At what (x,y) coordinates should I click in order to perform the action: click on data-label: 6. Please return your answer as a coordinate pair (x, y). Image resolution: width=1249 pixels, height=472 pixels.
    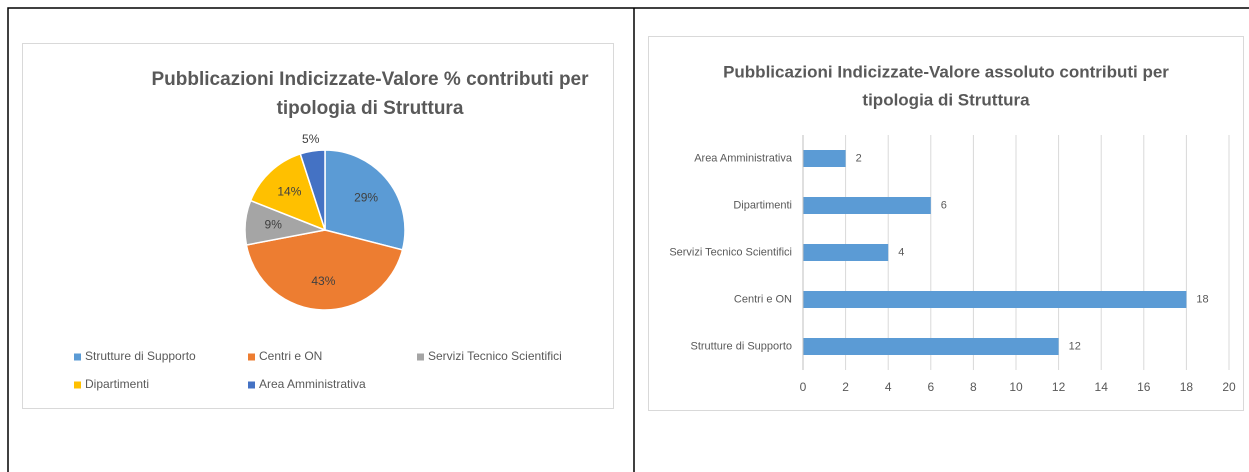
    Looking at the image, I should click on (944, 205).